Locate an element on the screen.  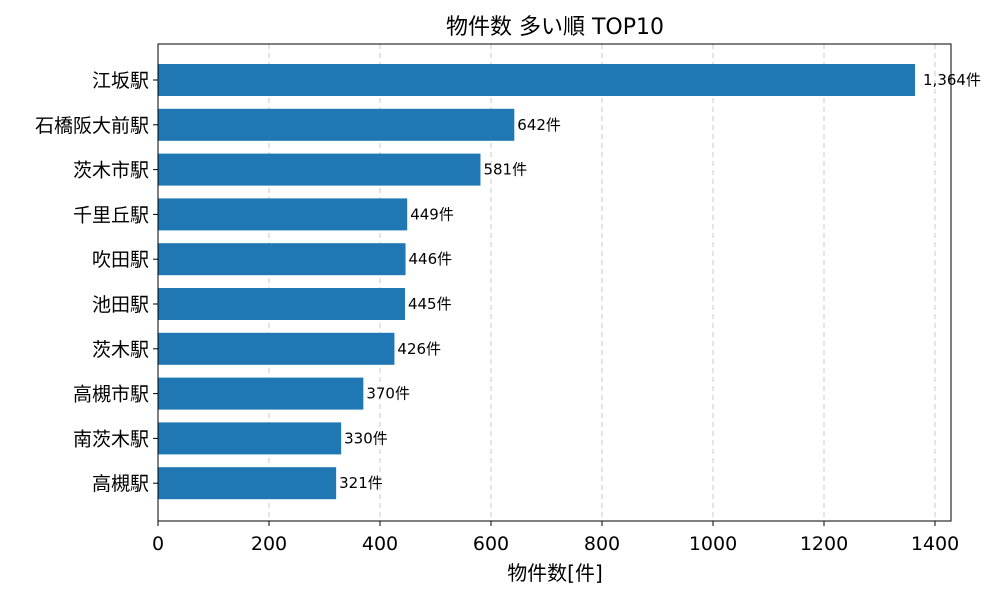
x-tick-label: 200 is located at coordinates (269, 544).